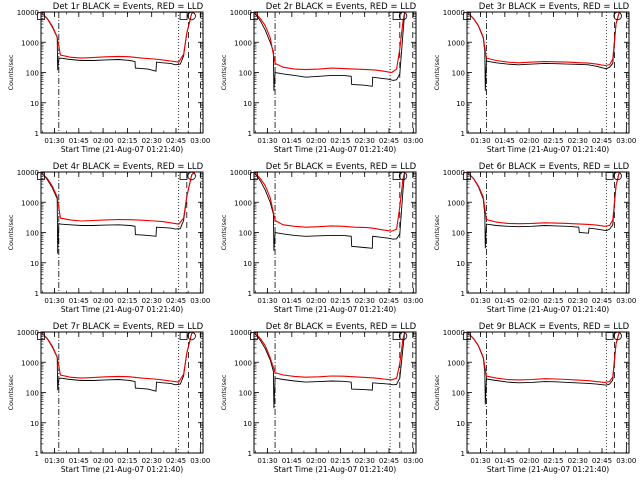  Describe the element at coordinates (128, 327) in the screenshot. I see `chart-title: Det 7r BLACK = Events, RED = LLD` at that location.